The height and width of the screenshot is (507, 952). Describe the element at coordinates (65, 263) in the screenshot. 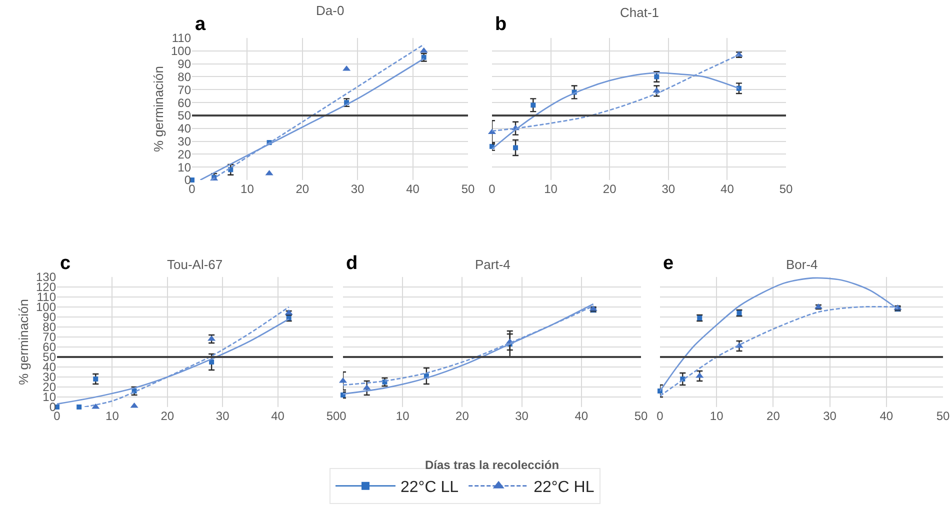

I see `text: c` at that location.